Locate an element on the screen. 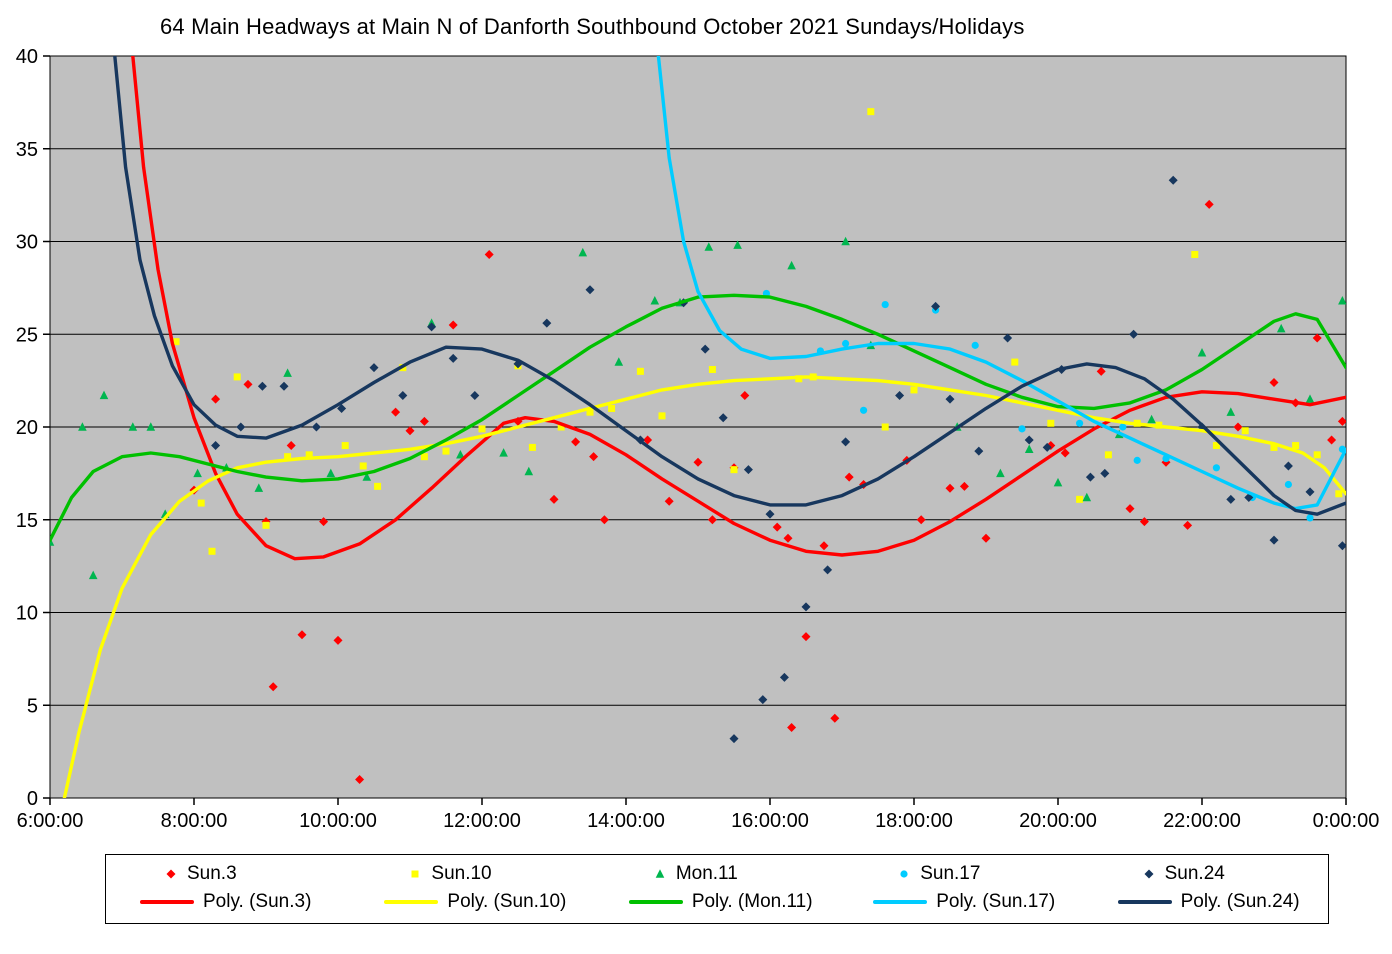 This screenshot has width=1392, height=954. x-axis-label: 10:00:00 is located at coordinates (338, 821).